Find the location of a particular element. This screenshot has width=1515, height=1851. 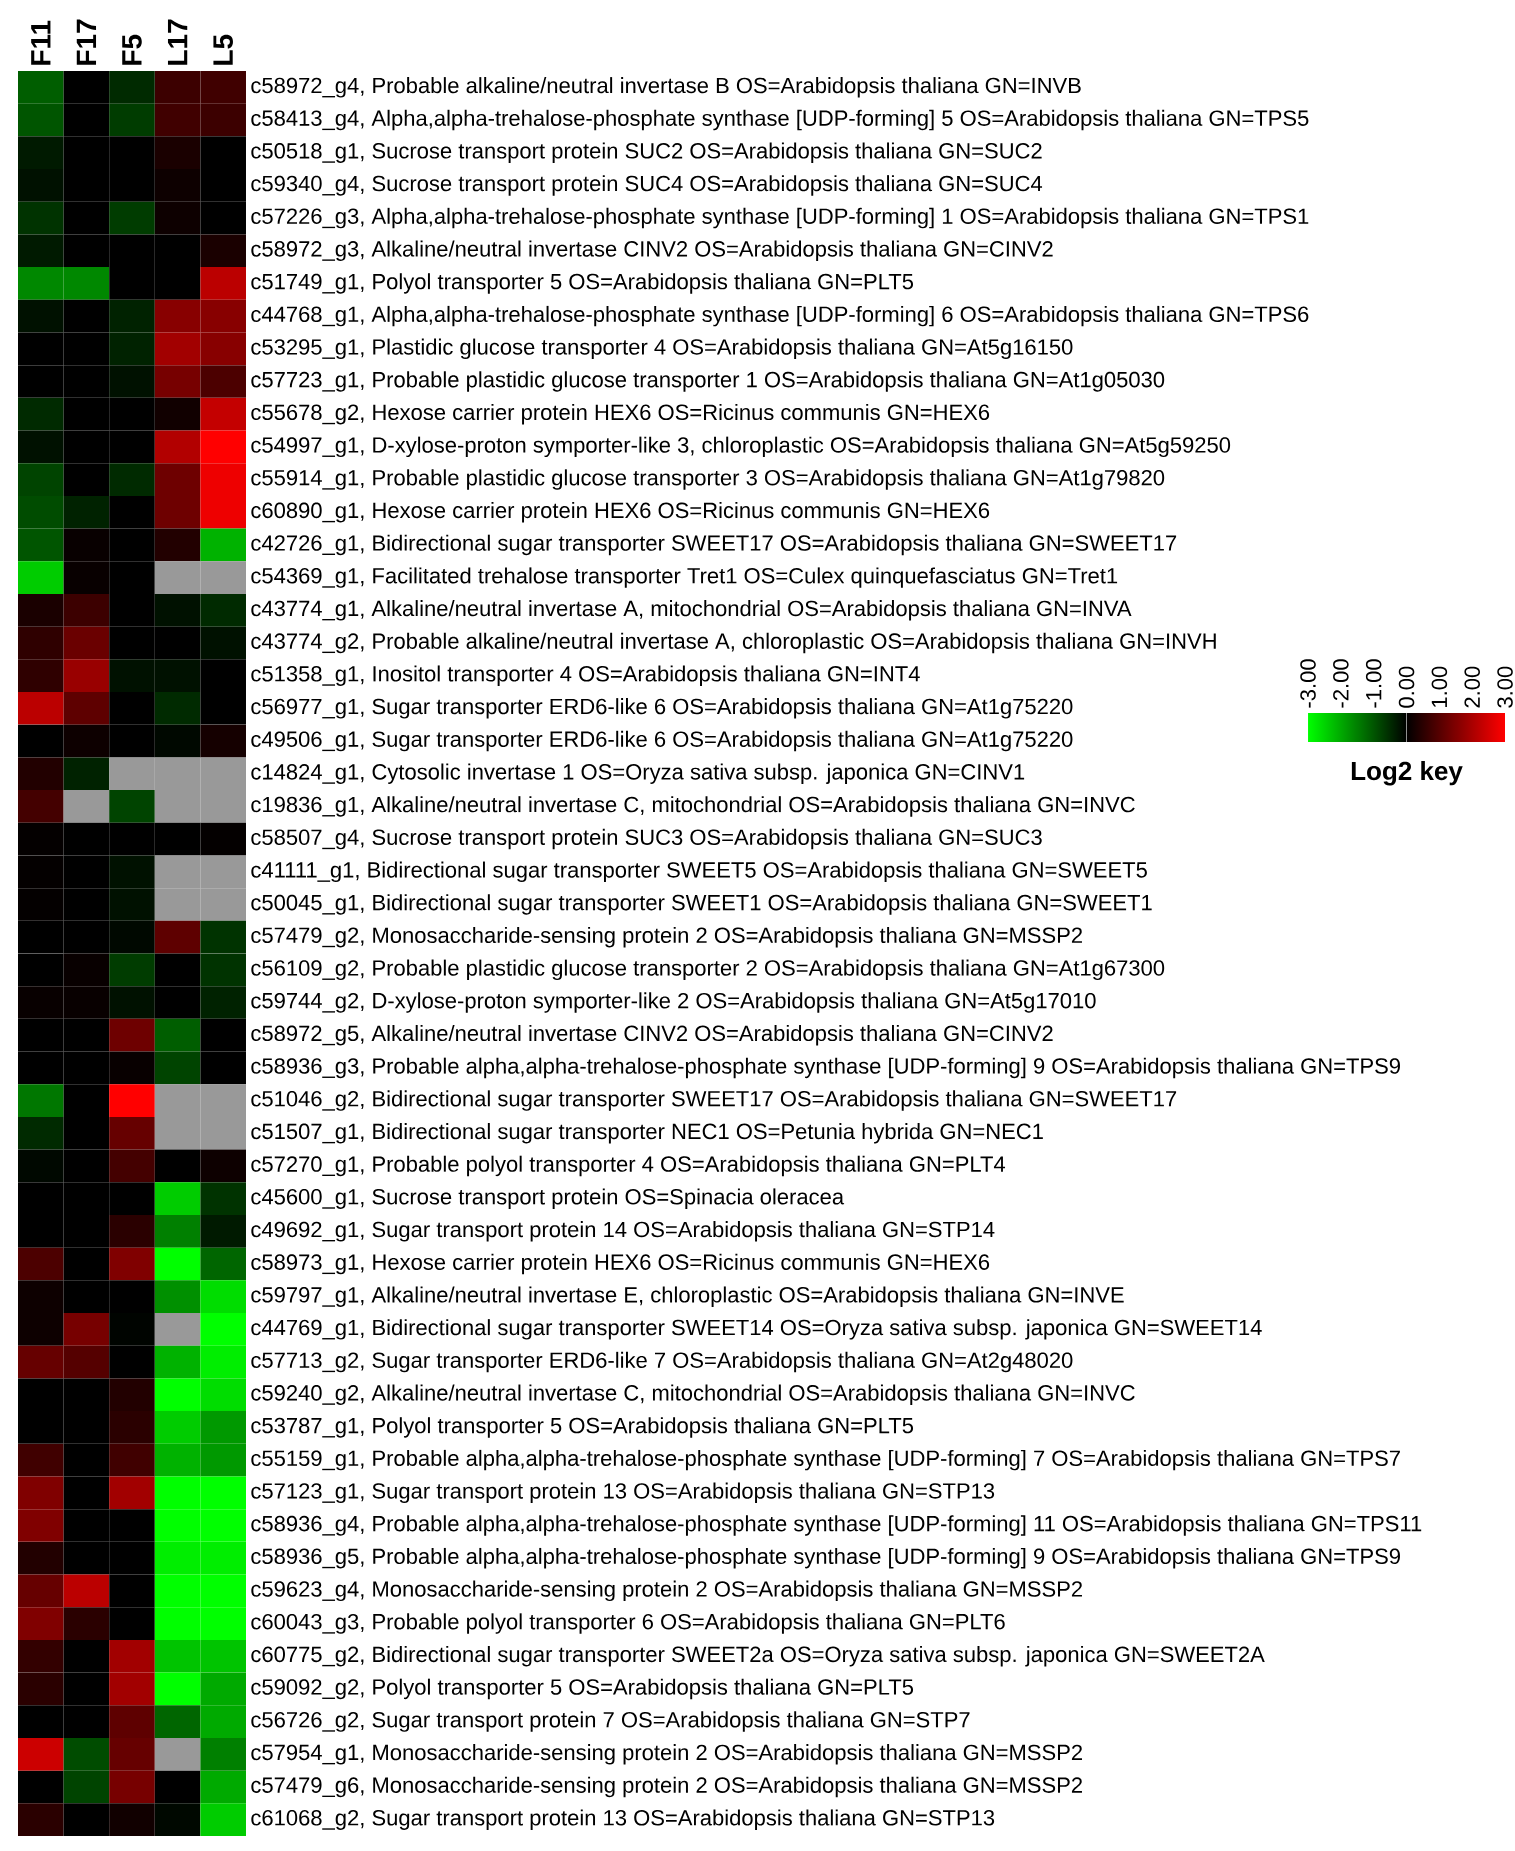

color-bar-label: 3.00 is located at coordinates (1505, 687).